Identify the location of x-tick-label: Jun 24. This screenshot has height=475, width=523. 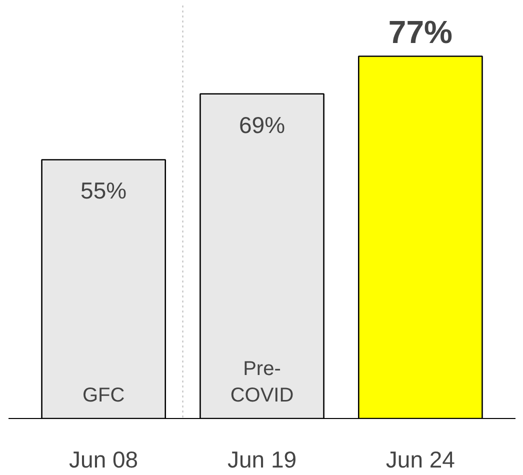
(421, 459).